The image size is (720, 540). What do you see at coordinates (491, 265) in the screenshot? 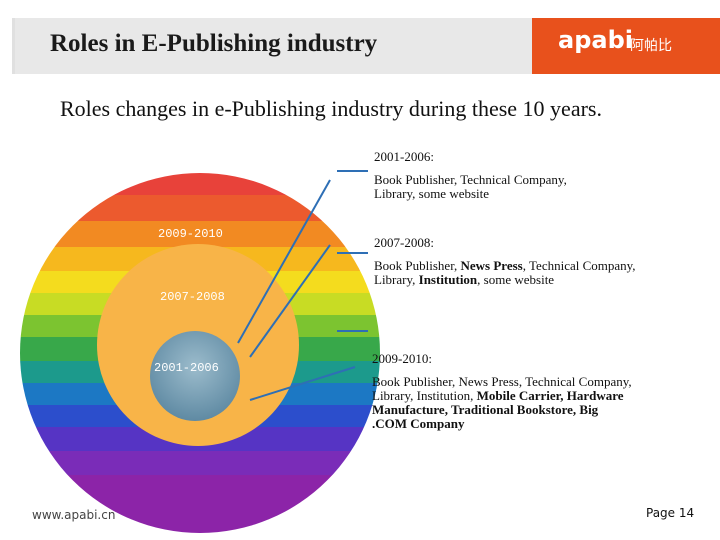
I see `description-text-bold: News Press` at bounding box center [491, 265].